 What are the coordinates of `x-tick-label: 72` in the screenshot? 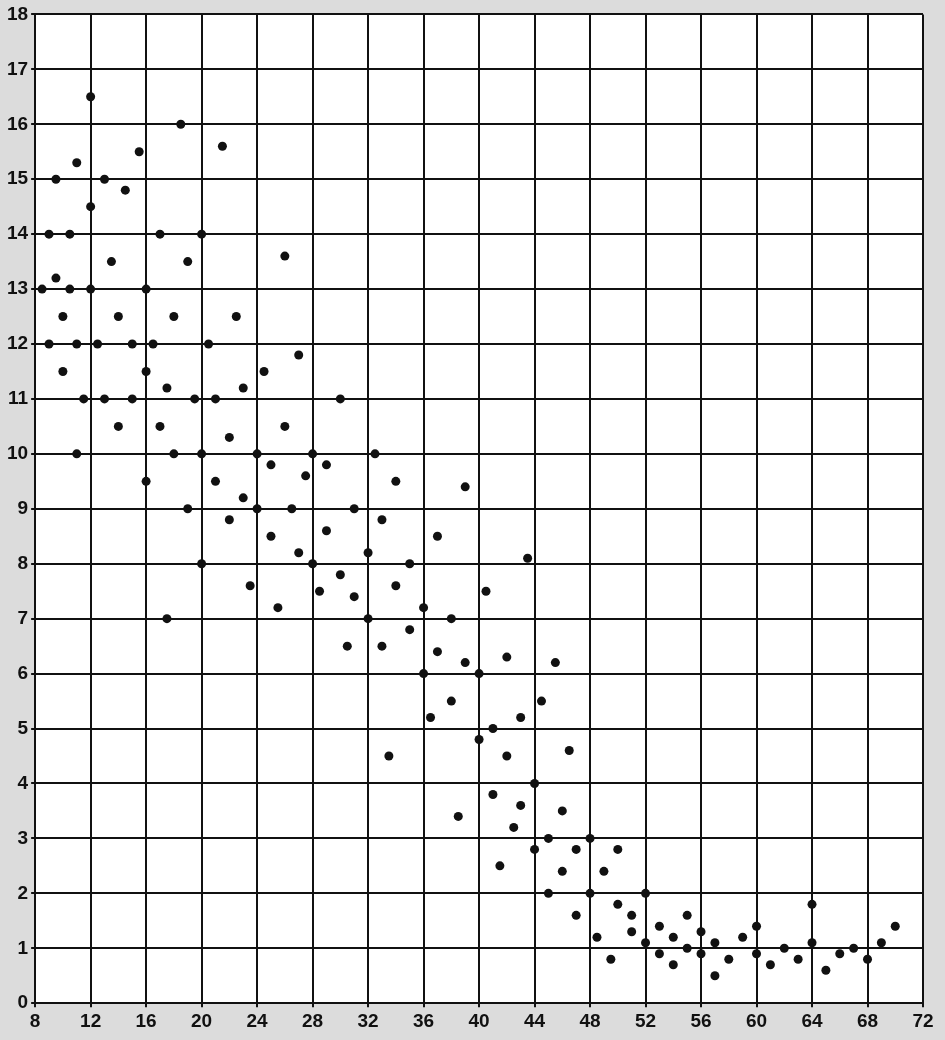 It's located at (923, 1020).